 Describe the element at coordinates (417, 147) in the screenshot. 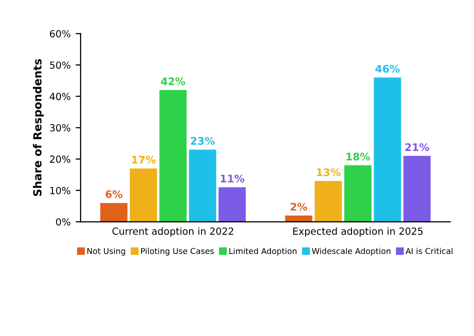

I see `data-label: 21%` at that location.